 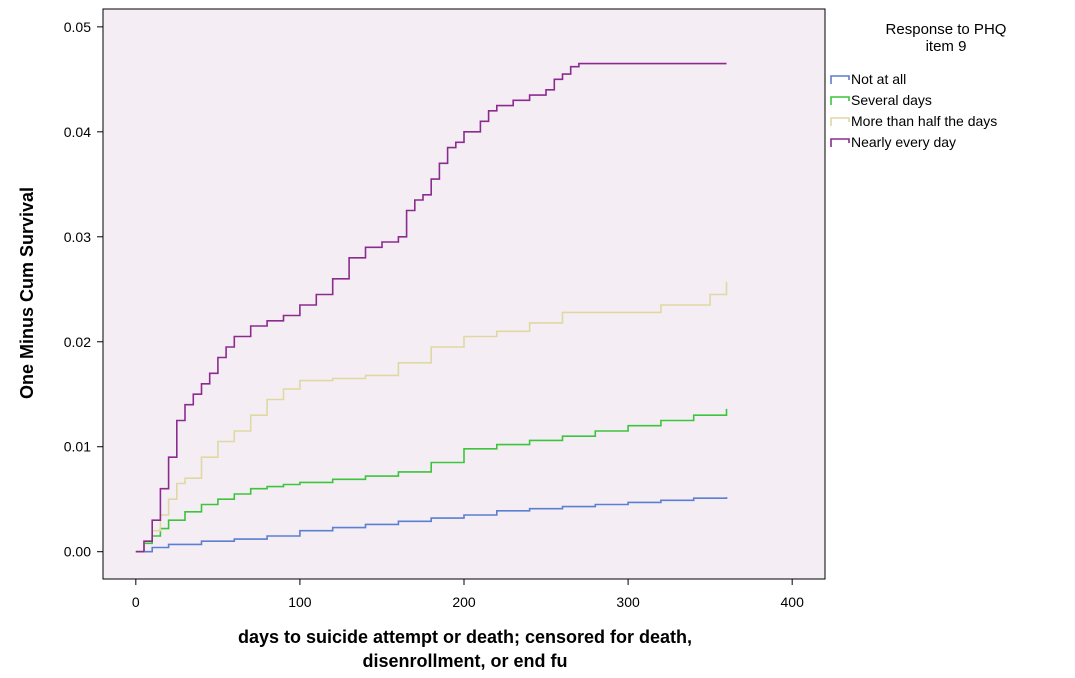 What do you see at coordinates (300, 602) in the screenshot?
I see `x-tick-label: 100` at bounding box center [300, 602].